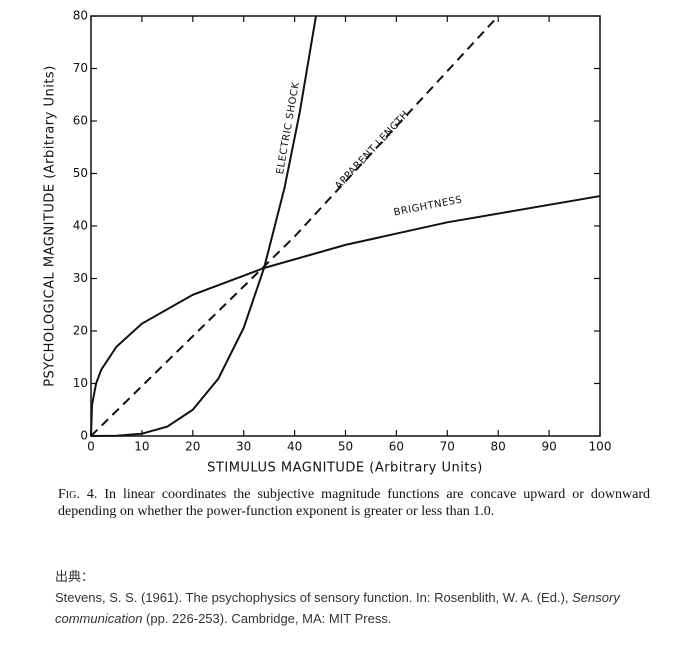 Image resolution: width=680 pixels, height=665 pixels. What do you see at coordinates (243, 447) in the screenshot?
I see `x-tick-label: 30` at bounding box center [243, 447].